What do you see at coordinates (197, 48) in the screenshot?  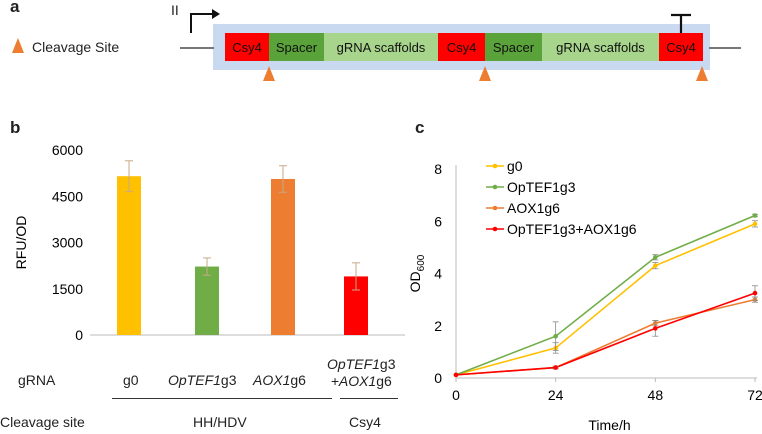 I see `backbone-left` at bounding box center [197, 48].